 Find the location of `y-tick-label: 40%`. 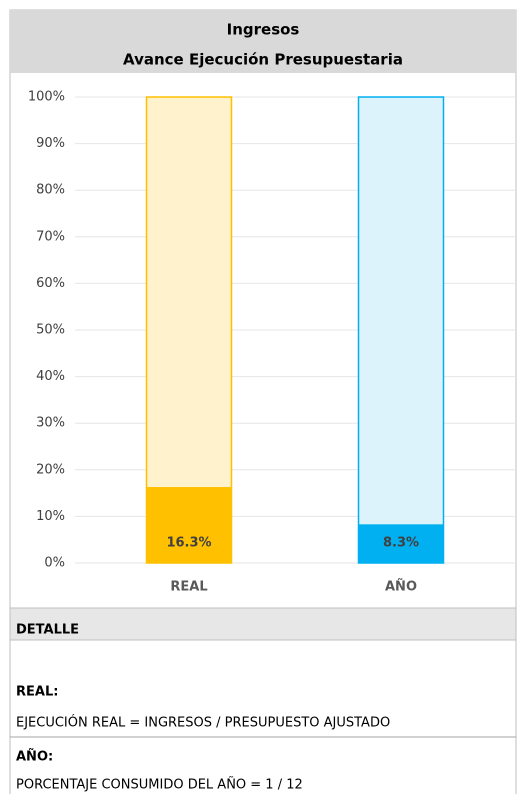

y-tick-label: 40% is located at coordinates (50, 376).